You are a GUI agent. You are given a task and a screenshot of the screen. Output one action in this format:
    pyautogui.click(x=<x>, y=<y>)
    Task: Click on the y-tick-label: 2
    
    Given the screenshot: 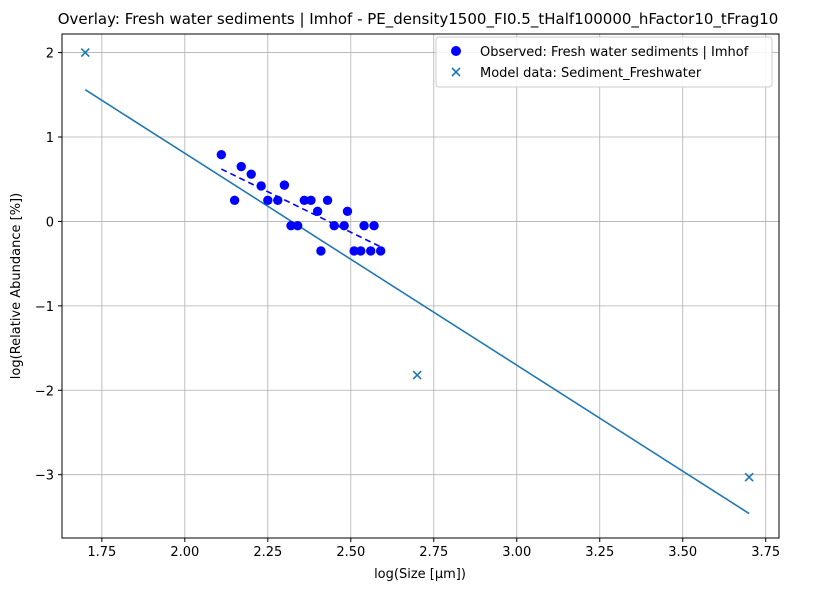 What is the action you would take?
    pyautogui.click(x=50, y=54)
    